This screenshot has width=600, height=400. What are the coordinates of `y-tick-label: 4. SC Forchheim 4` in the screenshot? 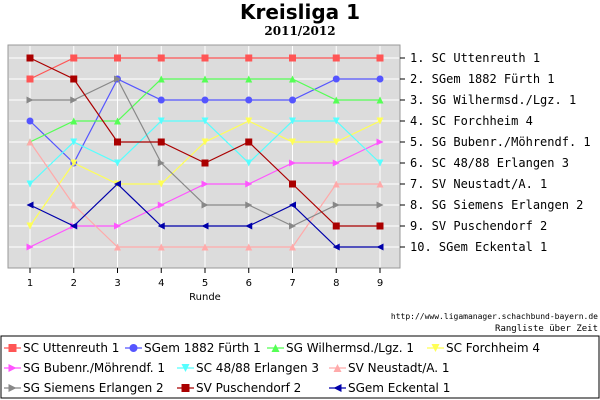 It's located at (471, 121).